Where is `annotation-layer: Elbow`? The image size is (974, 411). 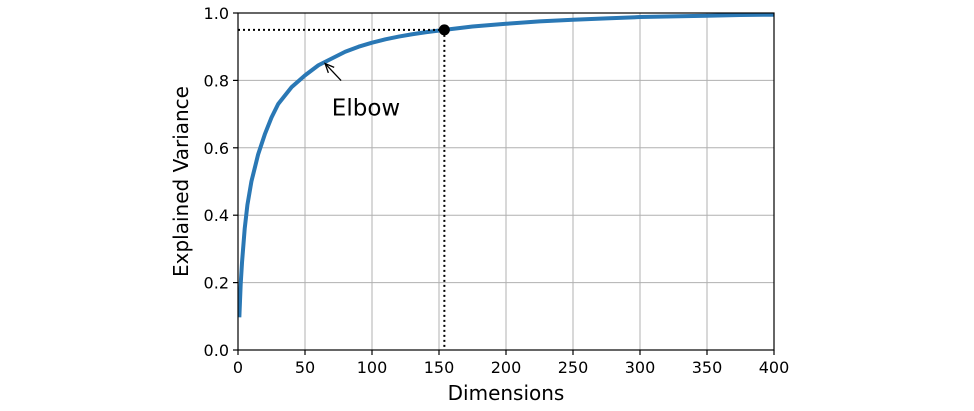 annotation-layer: Elbow is located at coordinates (362, 91).